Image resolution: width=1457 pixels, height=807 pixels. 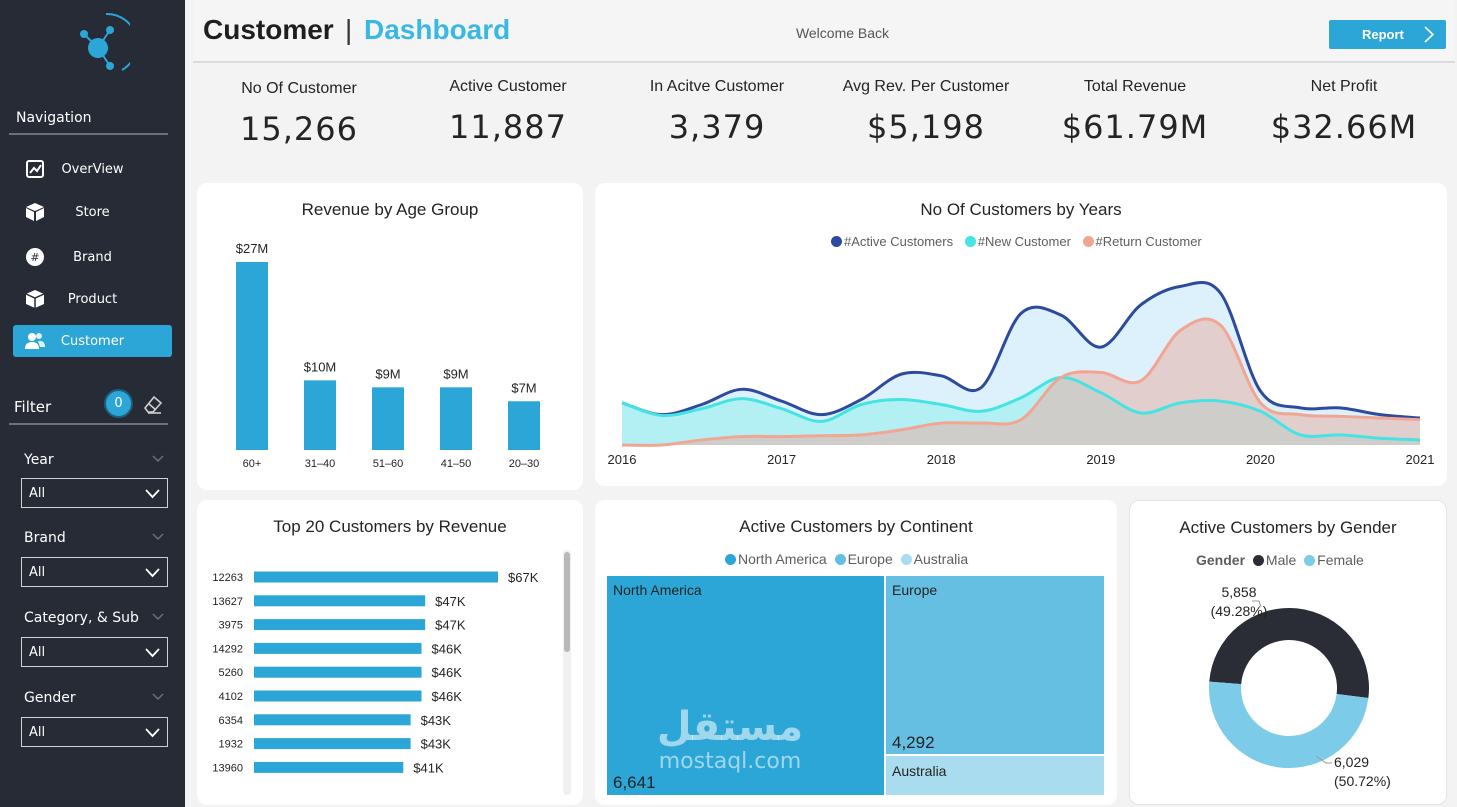 What do you see at coordinates (1100, 459) in the screenshot?
I see `x-tick-label: 2019` at bounding box center [1100, 459].